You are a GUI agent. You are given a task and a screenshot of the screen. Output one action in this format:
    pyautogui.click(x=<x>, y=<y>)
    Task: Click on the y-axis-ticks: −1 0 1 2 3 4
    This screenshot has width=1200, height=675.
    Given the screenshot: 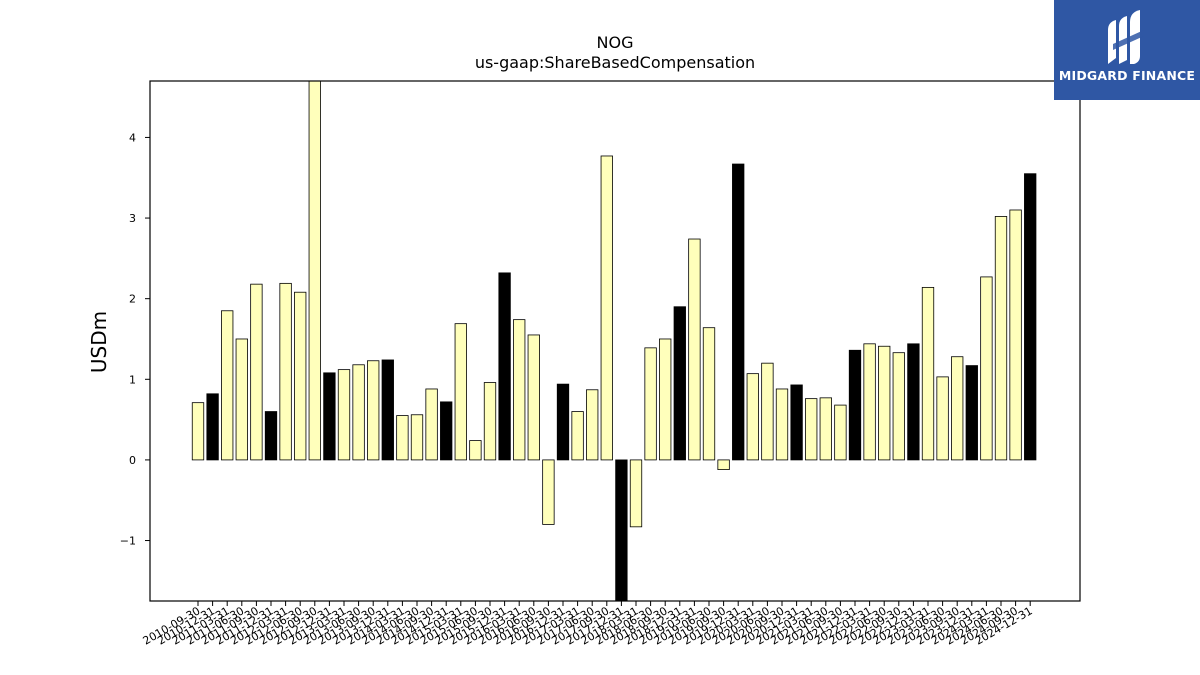 What is the action you would take?
    pyautogui.click(x=135, y=339)
    